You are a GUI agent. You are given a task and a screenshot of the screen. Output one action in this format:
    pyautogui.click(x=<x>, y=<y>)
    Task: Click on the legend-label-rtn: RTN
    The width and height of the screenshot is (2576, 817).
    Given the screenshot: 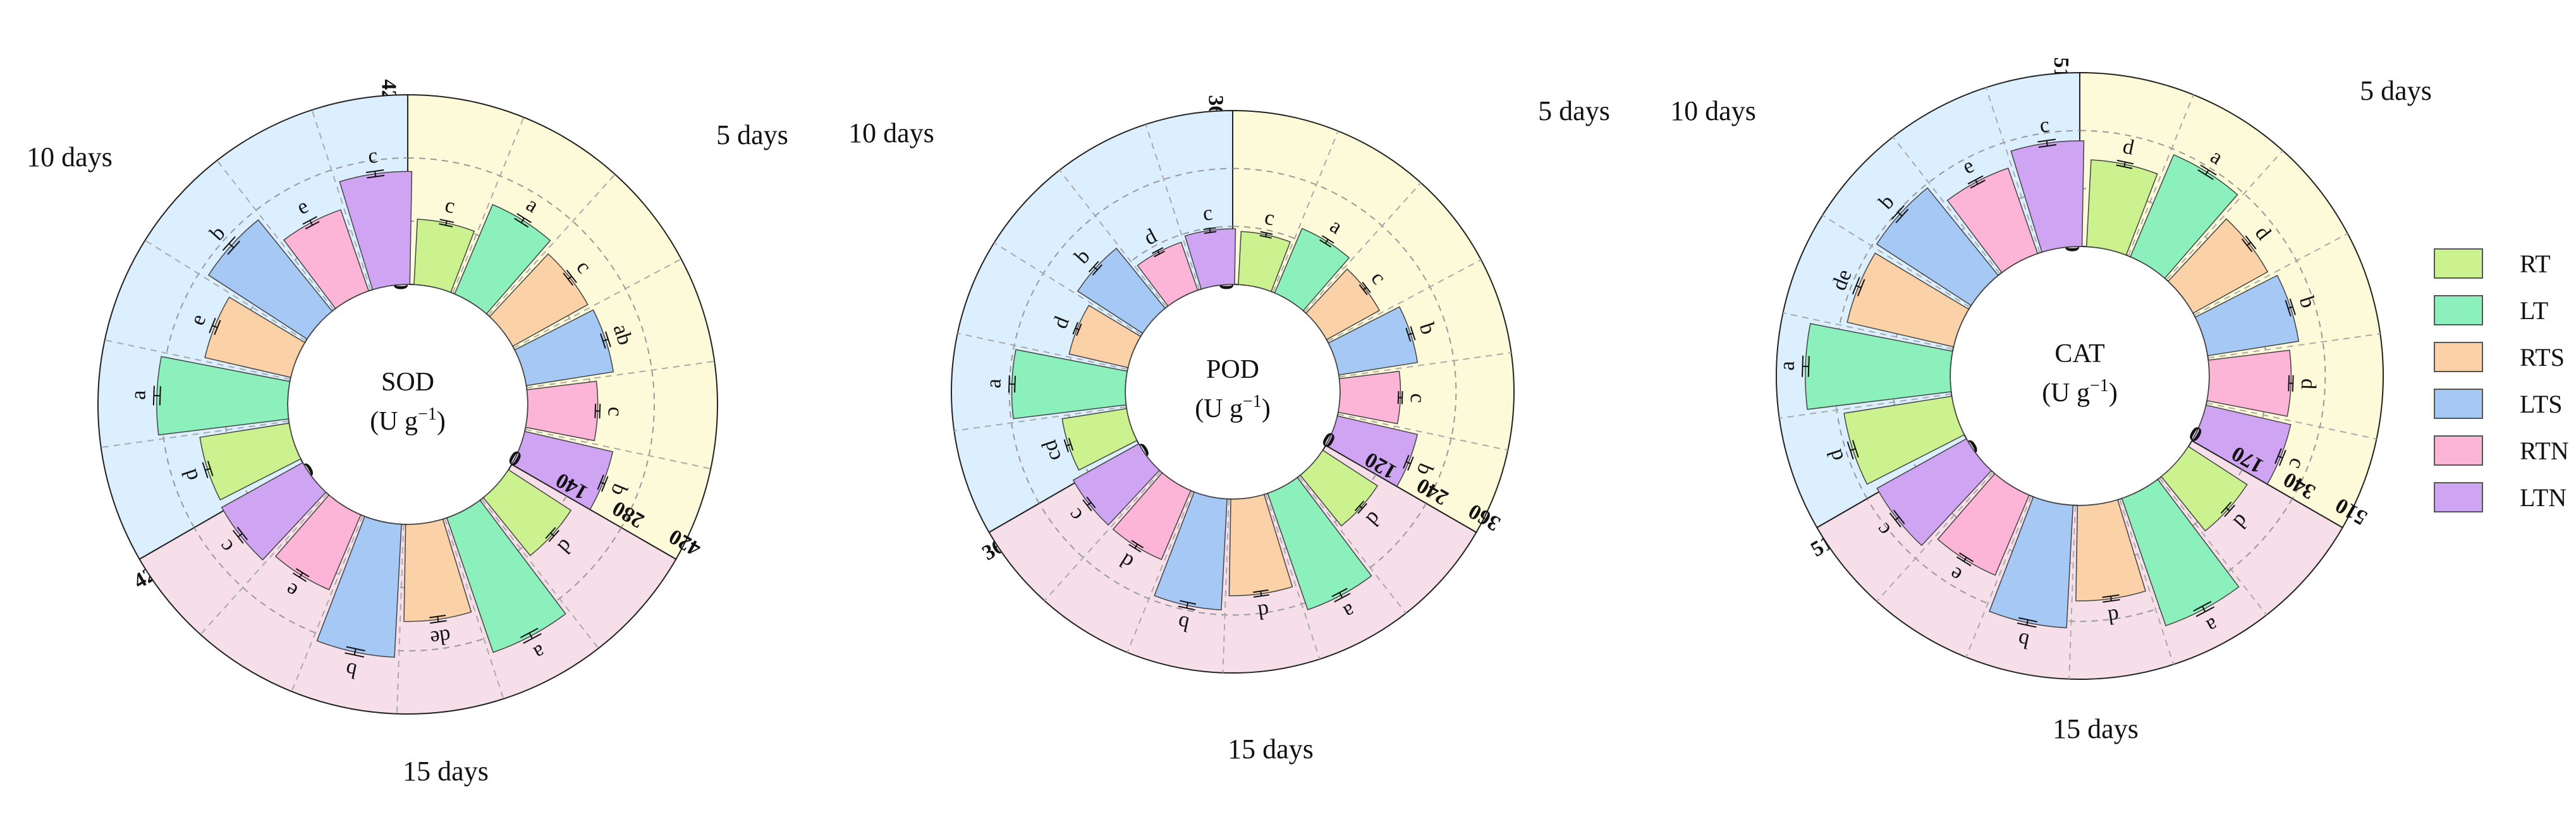 What is the action you would take?
    pyautogui.click(x=2544, y=450)
    